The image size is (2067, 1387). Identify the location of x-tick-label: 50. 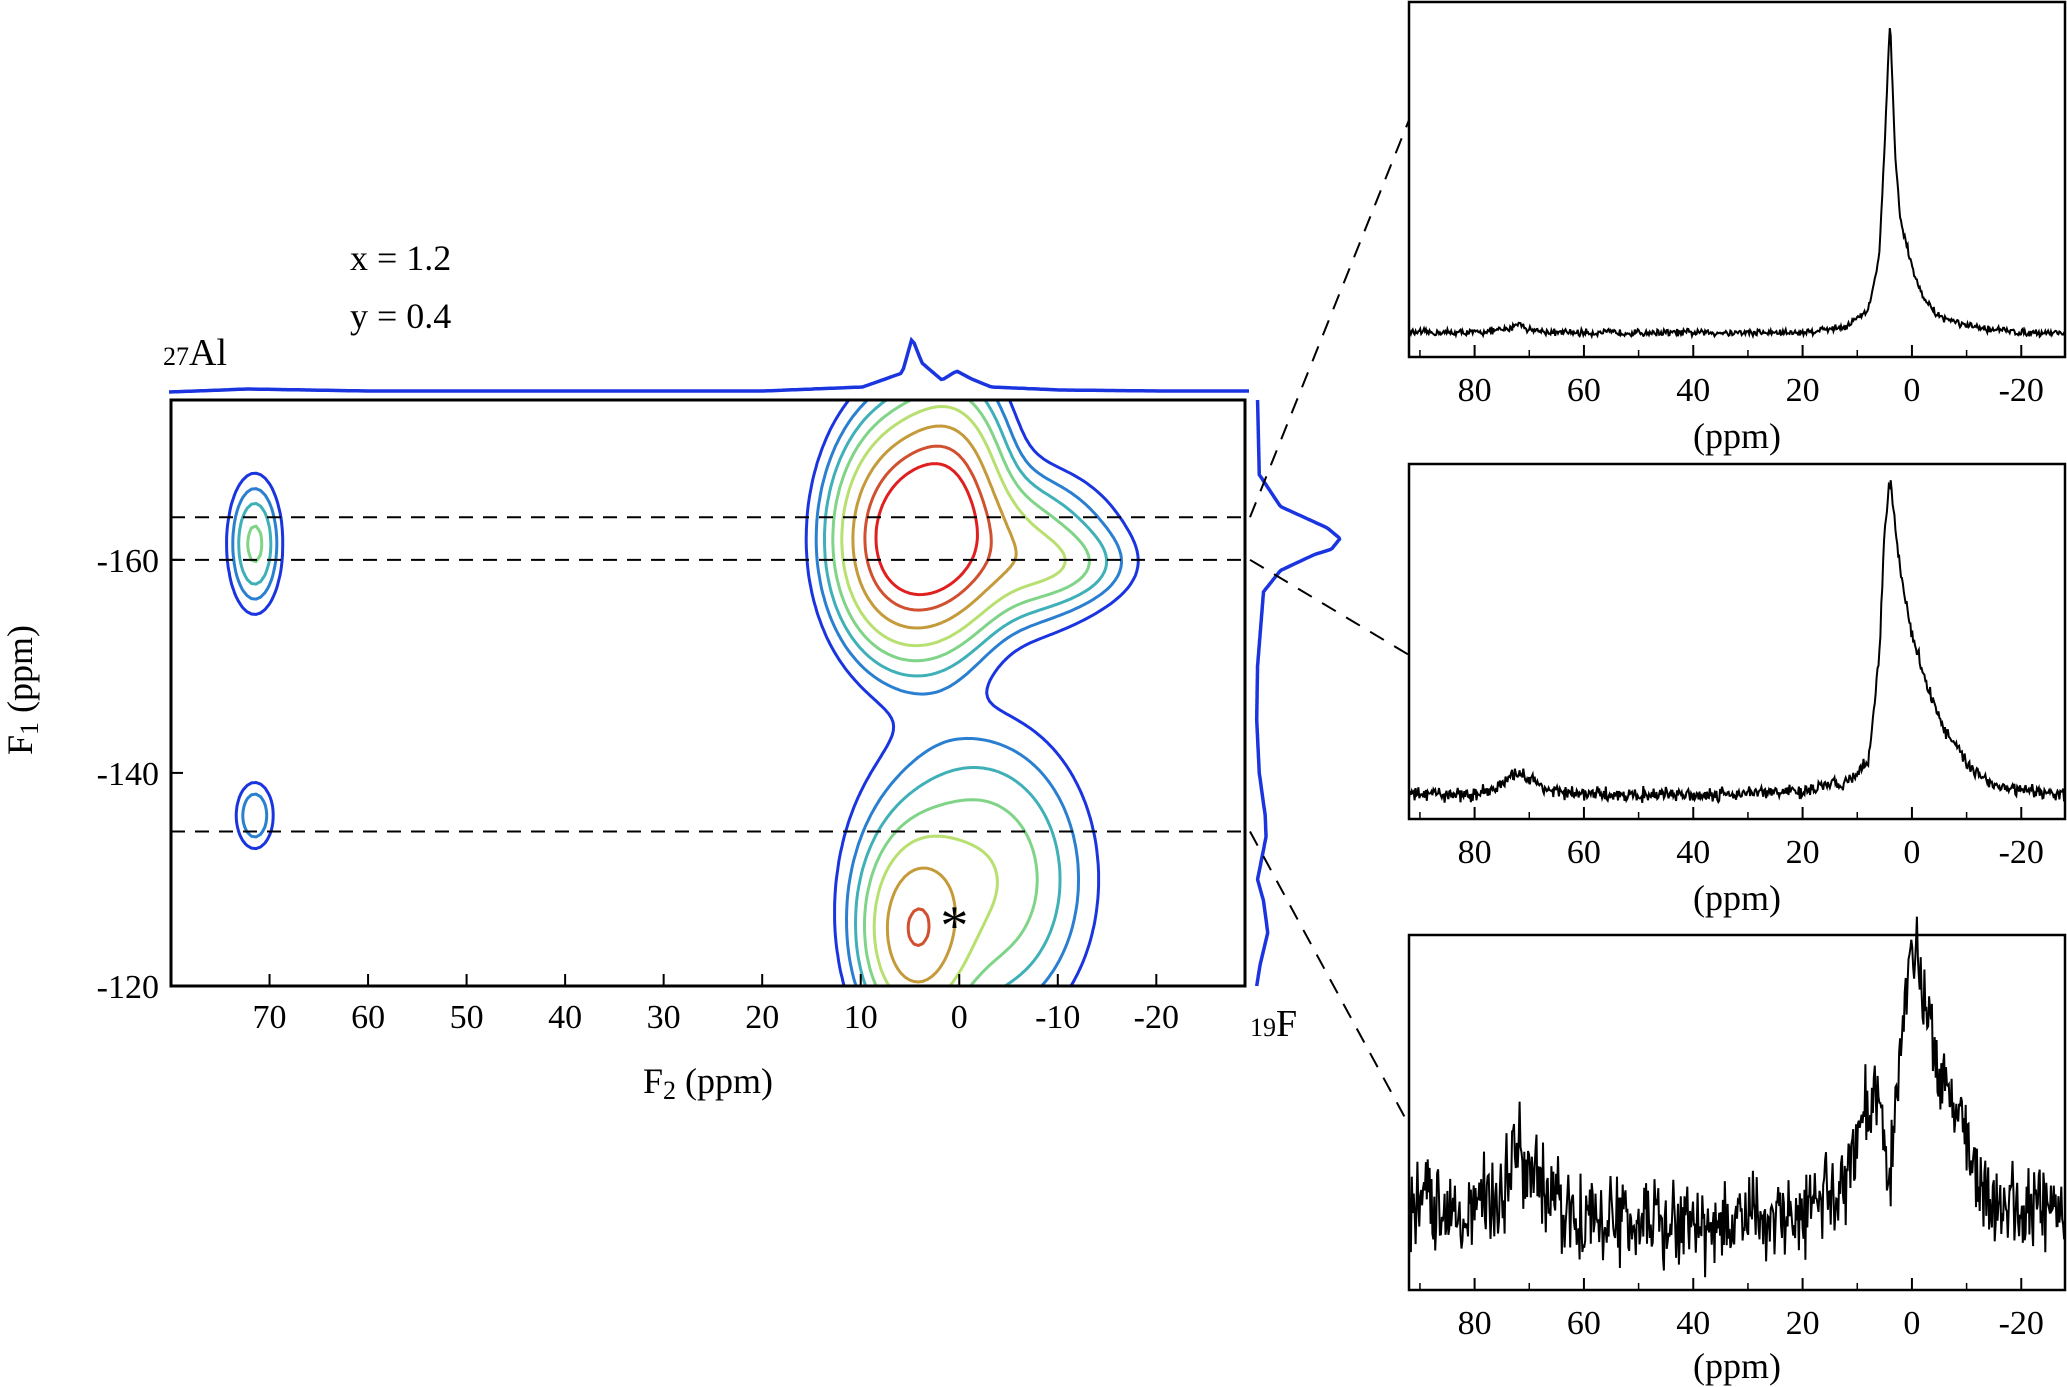
(467, 1017).